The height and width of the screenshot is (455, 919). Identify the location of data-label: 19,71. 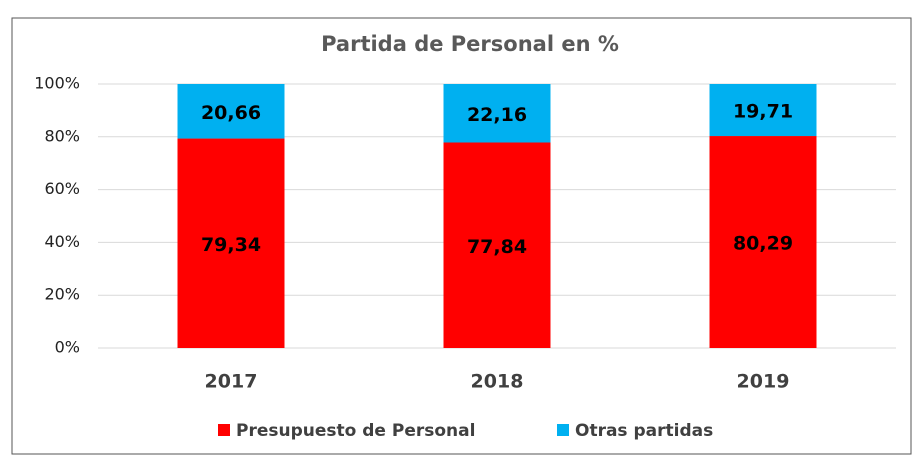
(763, 112).